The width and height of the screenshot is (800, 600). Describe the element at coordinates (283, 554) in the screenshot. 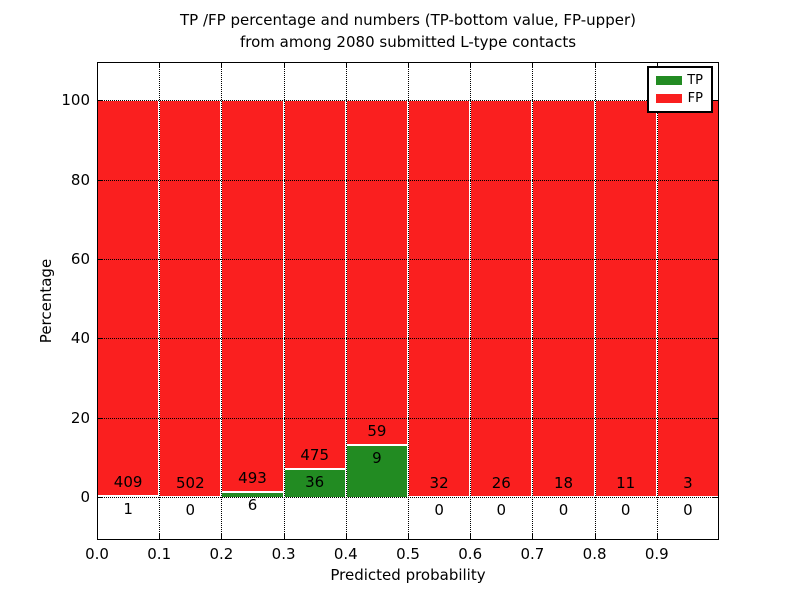

I see `x-tick-label: 0.3` at that location.